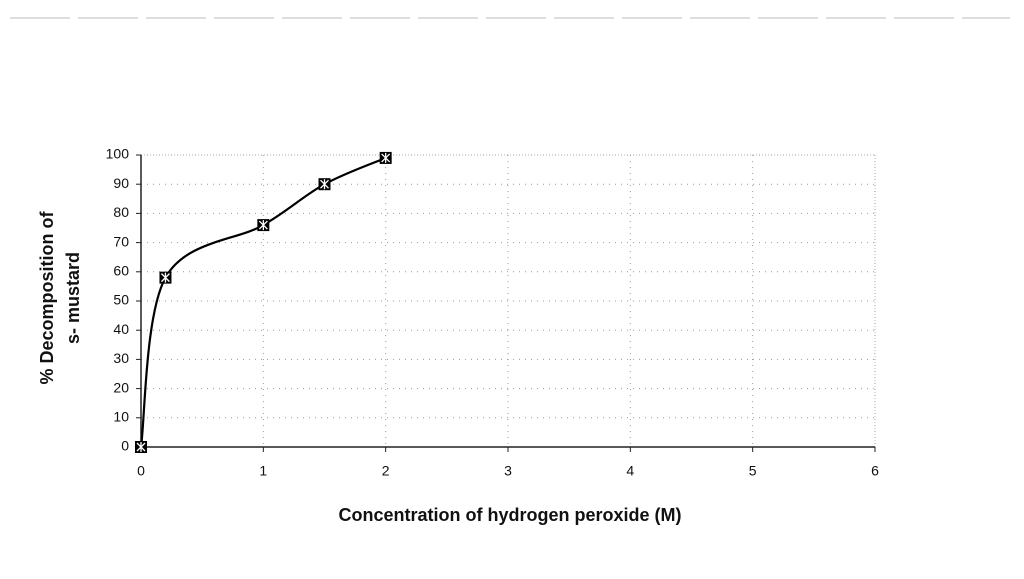 This screenshot has width=1024, height=579. What do you see at coordinates (121, 183) in the screenshot?
I see `y-tick-label: 90` at bounding box center [121, 183].